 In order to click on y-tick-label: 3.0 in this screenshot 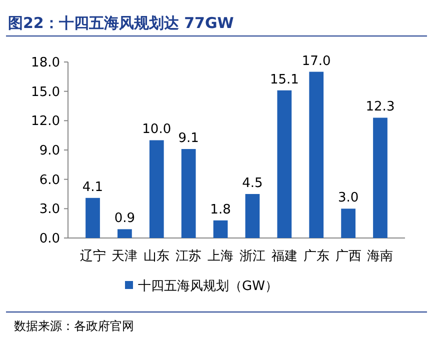, I will do `click(49, 210)`.